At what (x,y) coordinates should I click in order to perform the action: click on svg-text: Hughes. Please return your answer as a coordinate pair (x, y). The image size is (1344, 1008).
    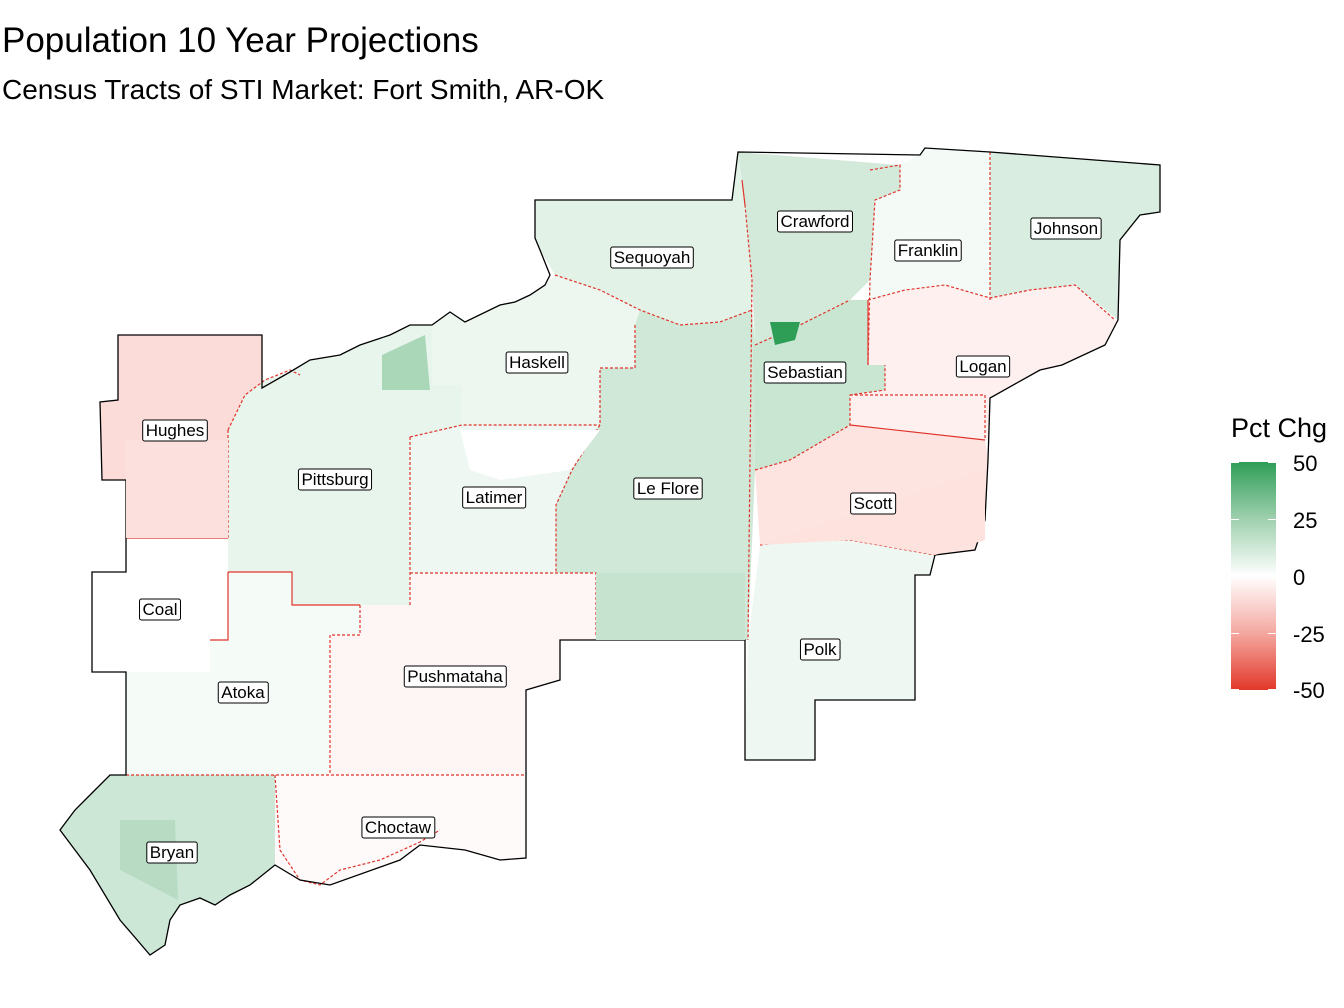
    Looking at the image, I should click on (175, 430).